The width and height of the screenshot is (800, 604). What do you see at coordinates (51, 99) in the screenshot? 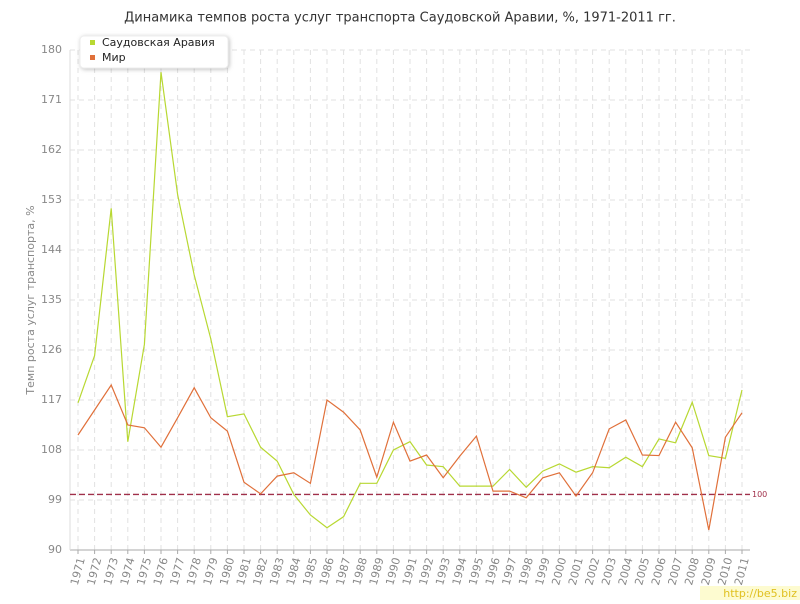
I see `y-tick-label: 171` at bounding box center [51, 99].